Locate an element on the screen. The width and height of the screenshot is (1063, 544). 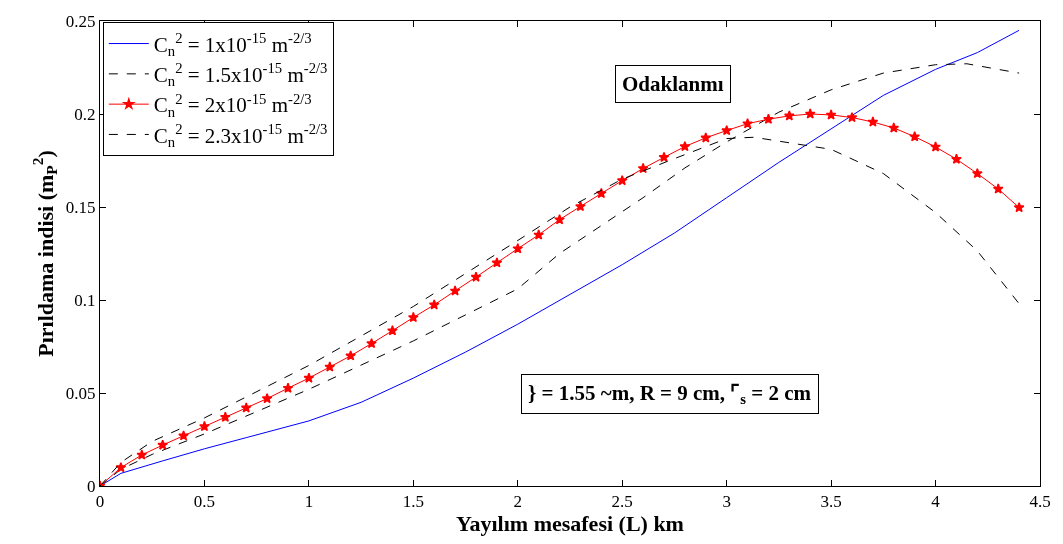
x-tick-label: 1 is located at coordinates (309, 502).